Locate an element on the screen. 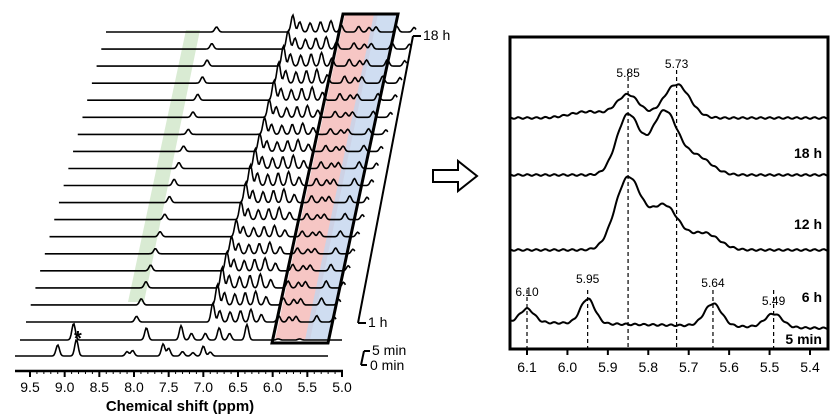 This screenshot has width=840, height=420. left-x-tick-label: 9.5 is located at coordinates (30, 387).